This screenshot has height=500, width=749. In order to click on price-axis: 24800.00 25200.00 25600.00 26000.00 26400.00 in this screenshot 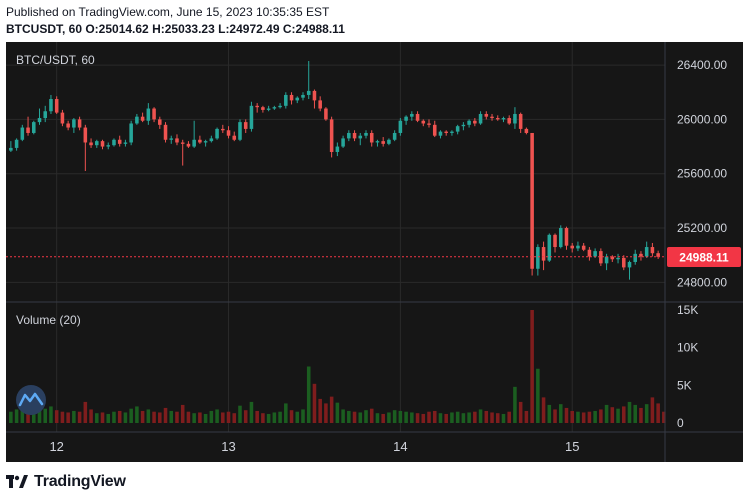, I will do `click(702, 173)`.